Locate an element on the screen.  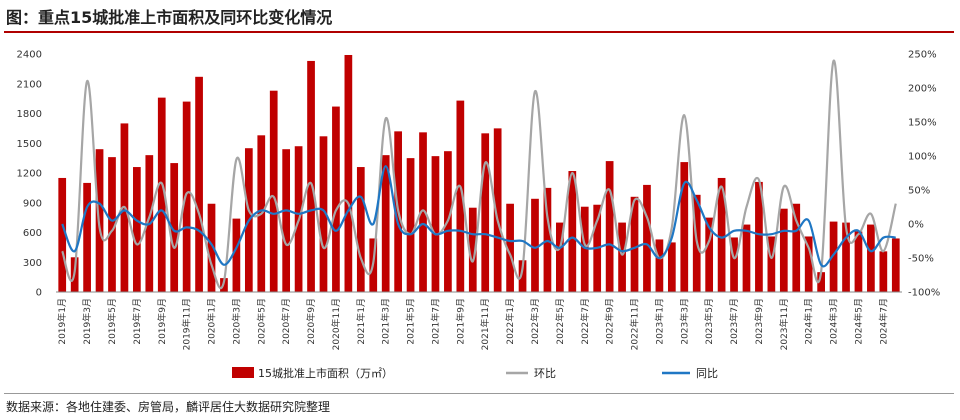
x-tick-label: 2021年11月 is located at coordinates (485, 324).